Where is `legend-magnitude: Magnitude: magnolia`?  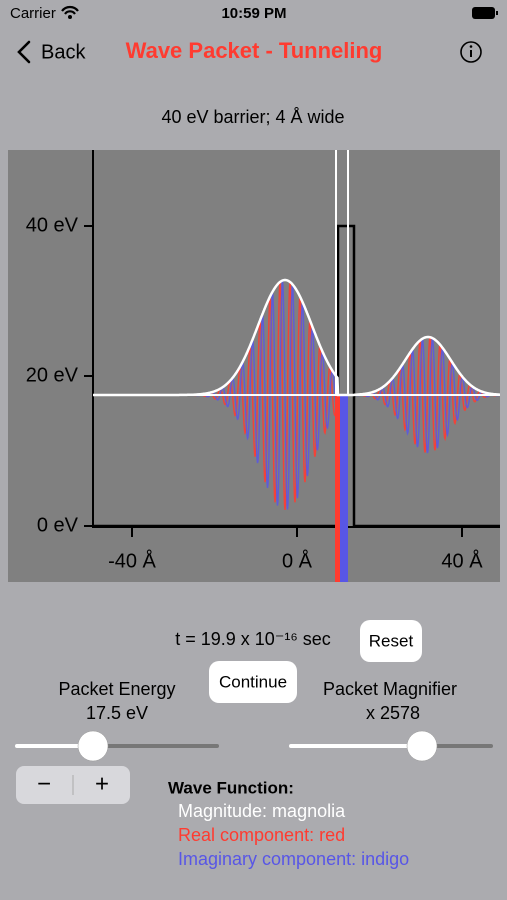
legend-magnitude: Magnitude: magnolia is located at coordinates (262, 811).